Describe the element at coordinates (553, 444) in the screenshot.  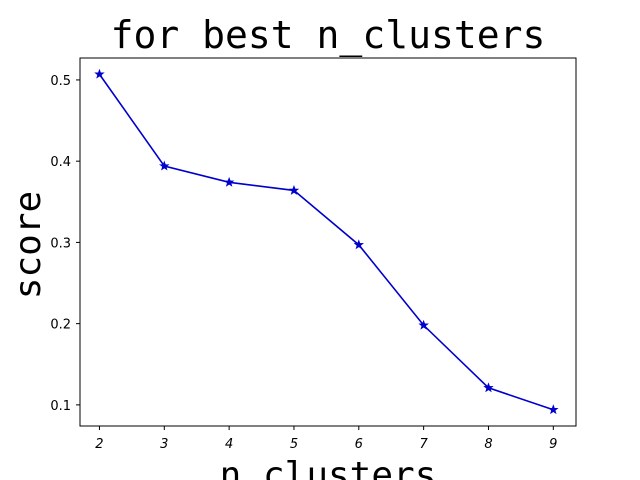
I see `x-tick-label: 9` at that location.